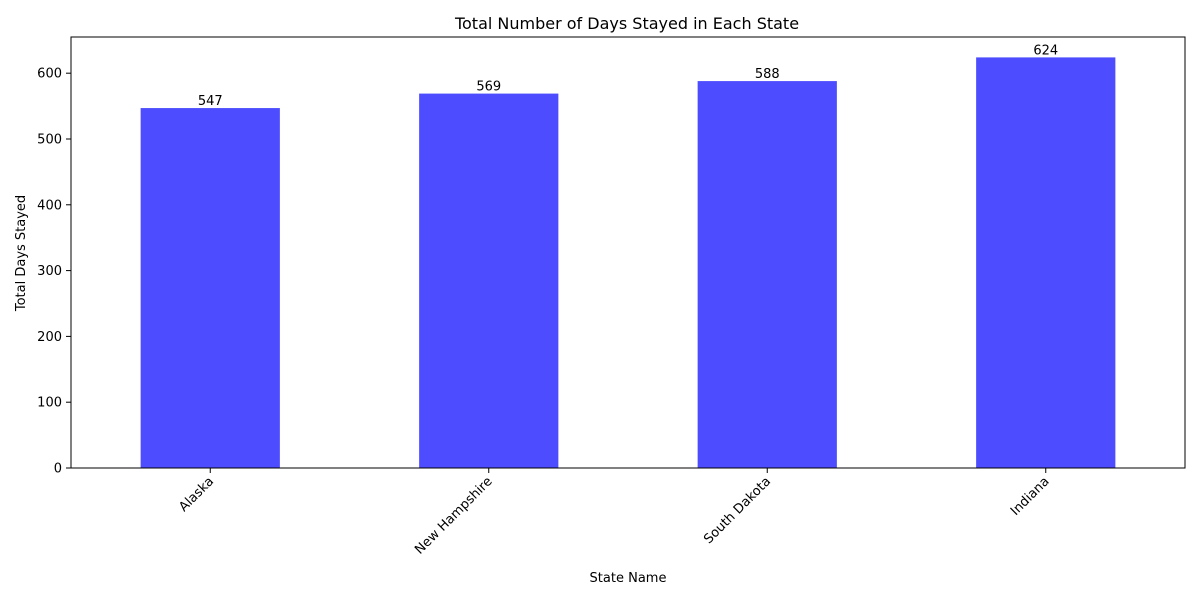  I want to click on bar-indiana, so click(1046, 263).